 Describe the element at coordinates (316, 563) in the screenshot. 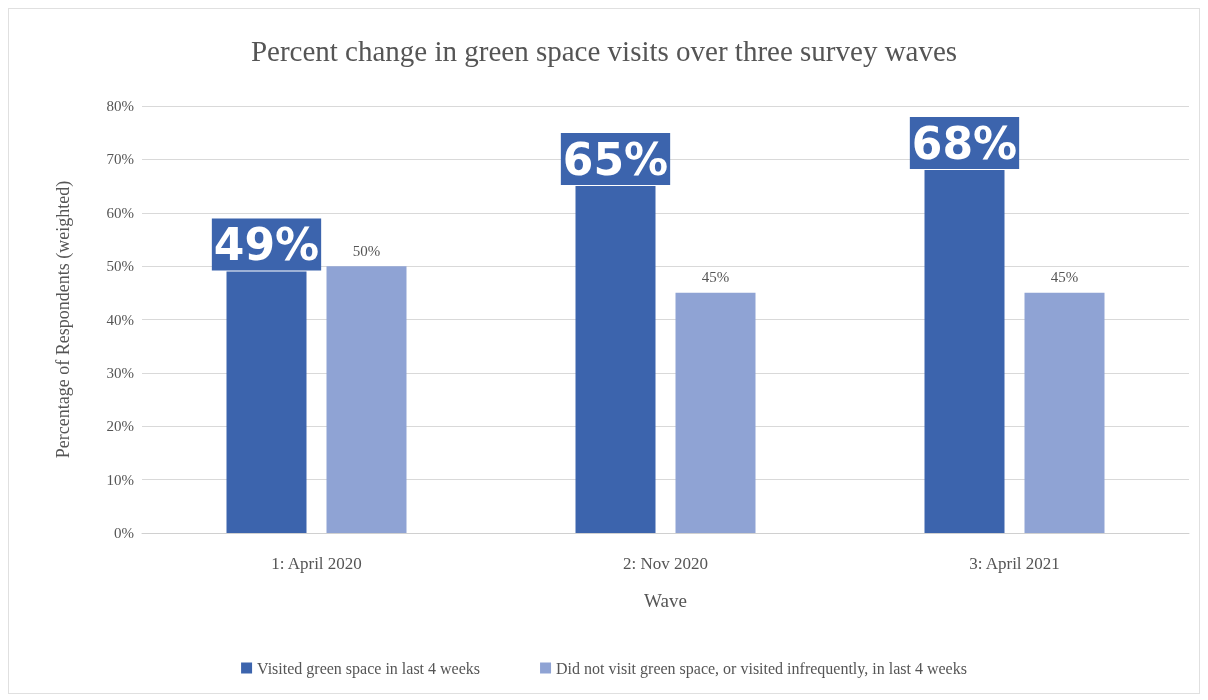

I see `x-tick-label: 1: April 2020` at that location.